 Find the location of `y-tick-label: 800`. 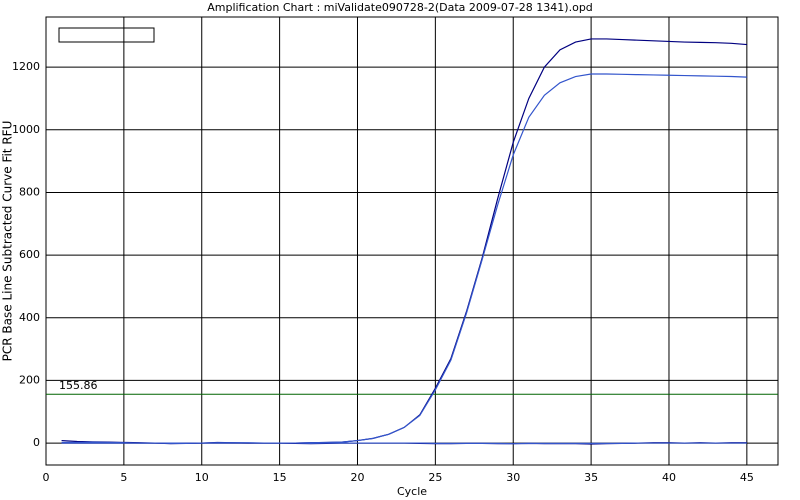

y-tick-label: 800 is located at coordinates (29, 191).